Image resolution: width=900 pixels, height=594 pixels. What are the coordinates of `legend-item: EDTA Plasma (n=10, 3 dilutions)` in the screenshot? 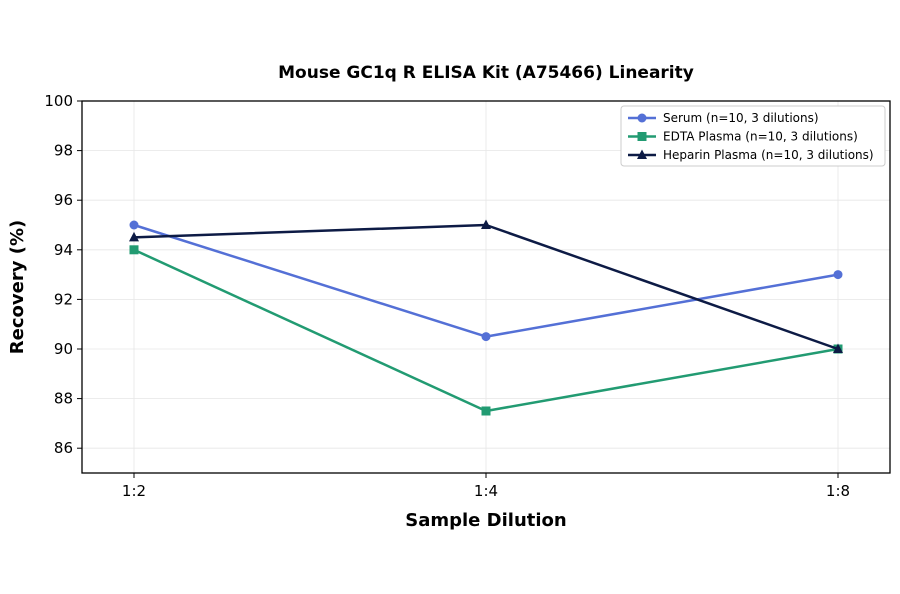 It's located at (743, 137).